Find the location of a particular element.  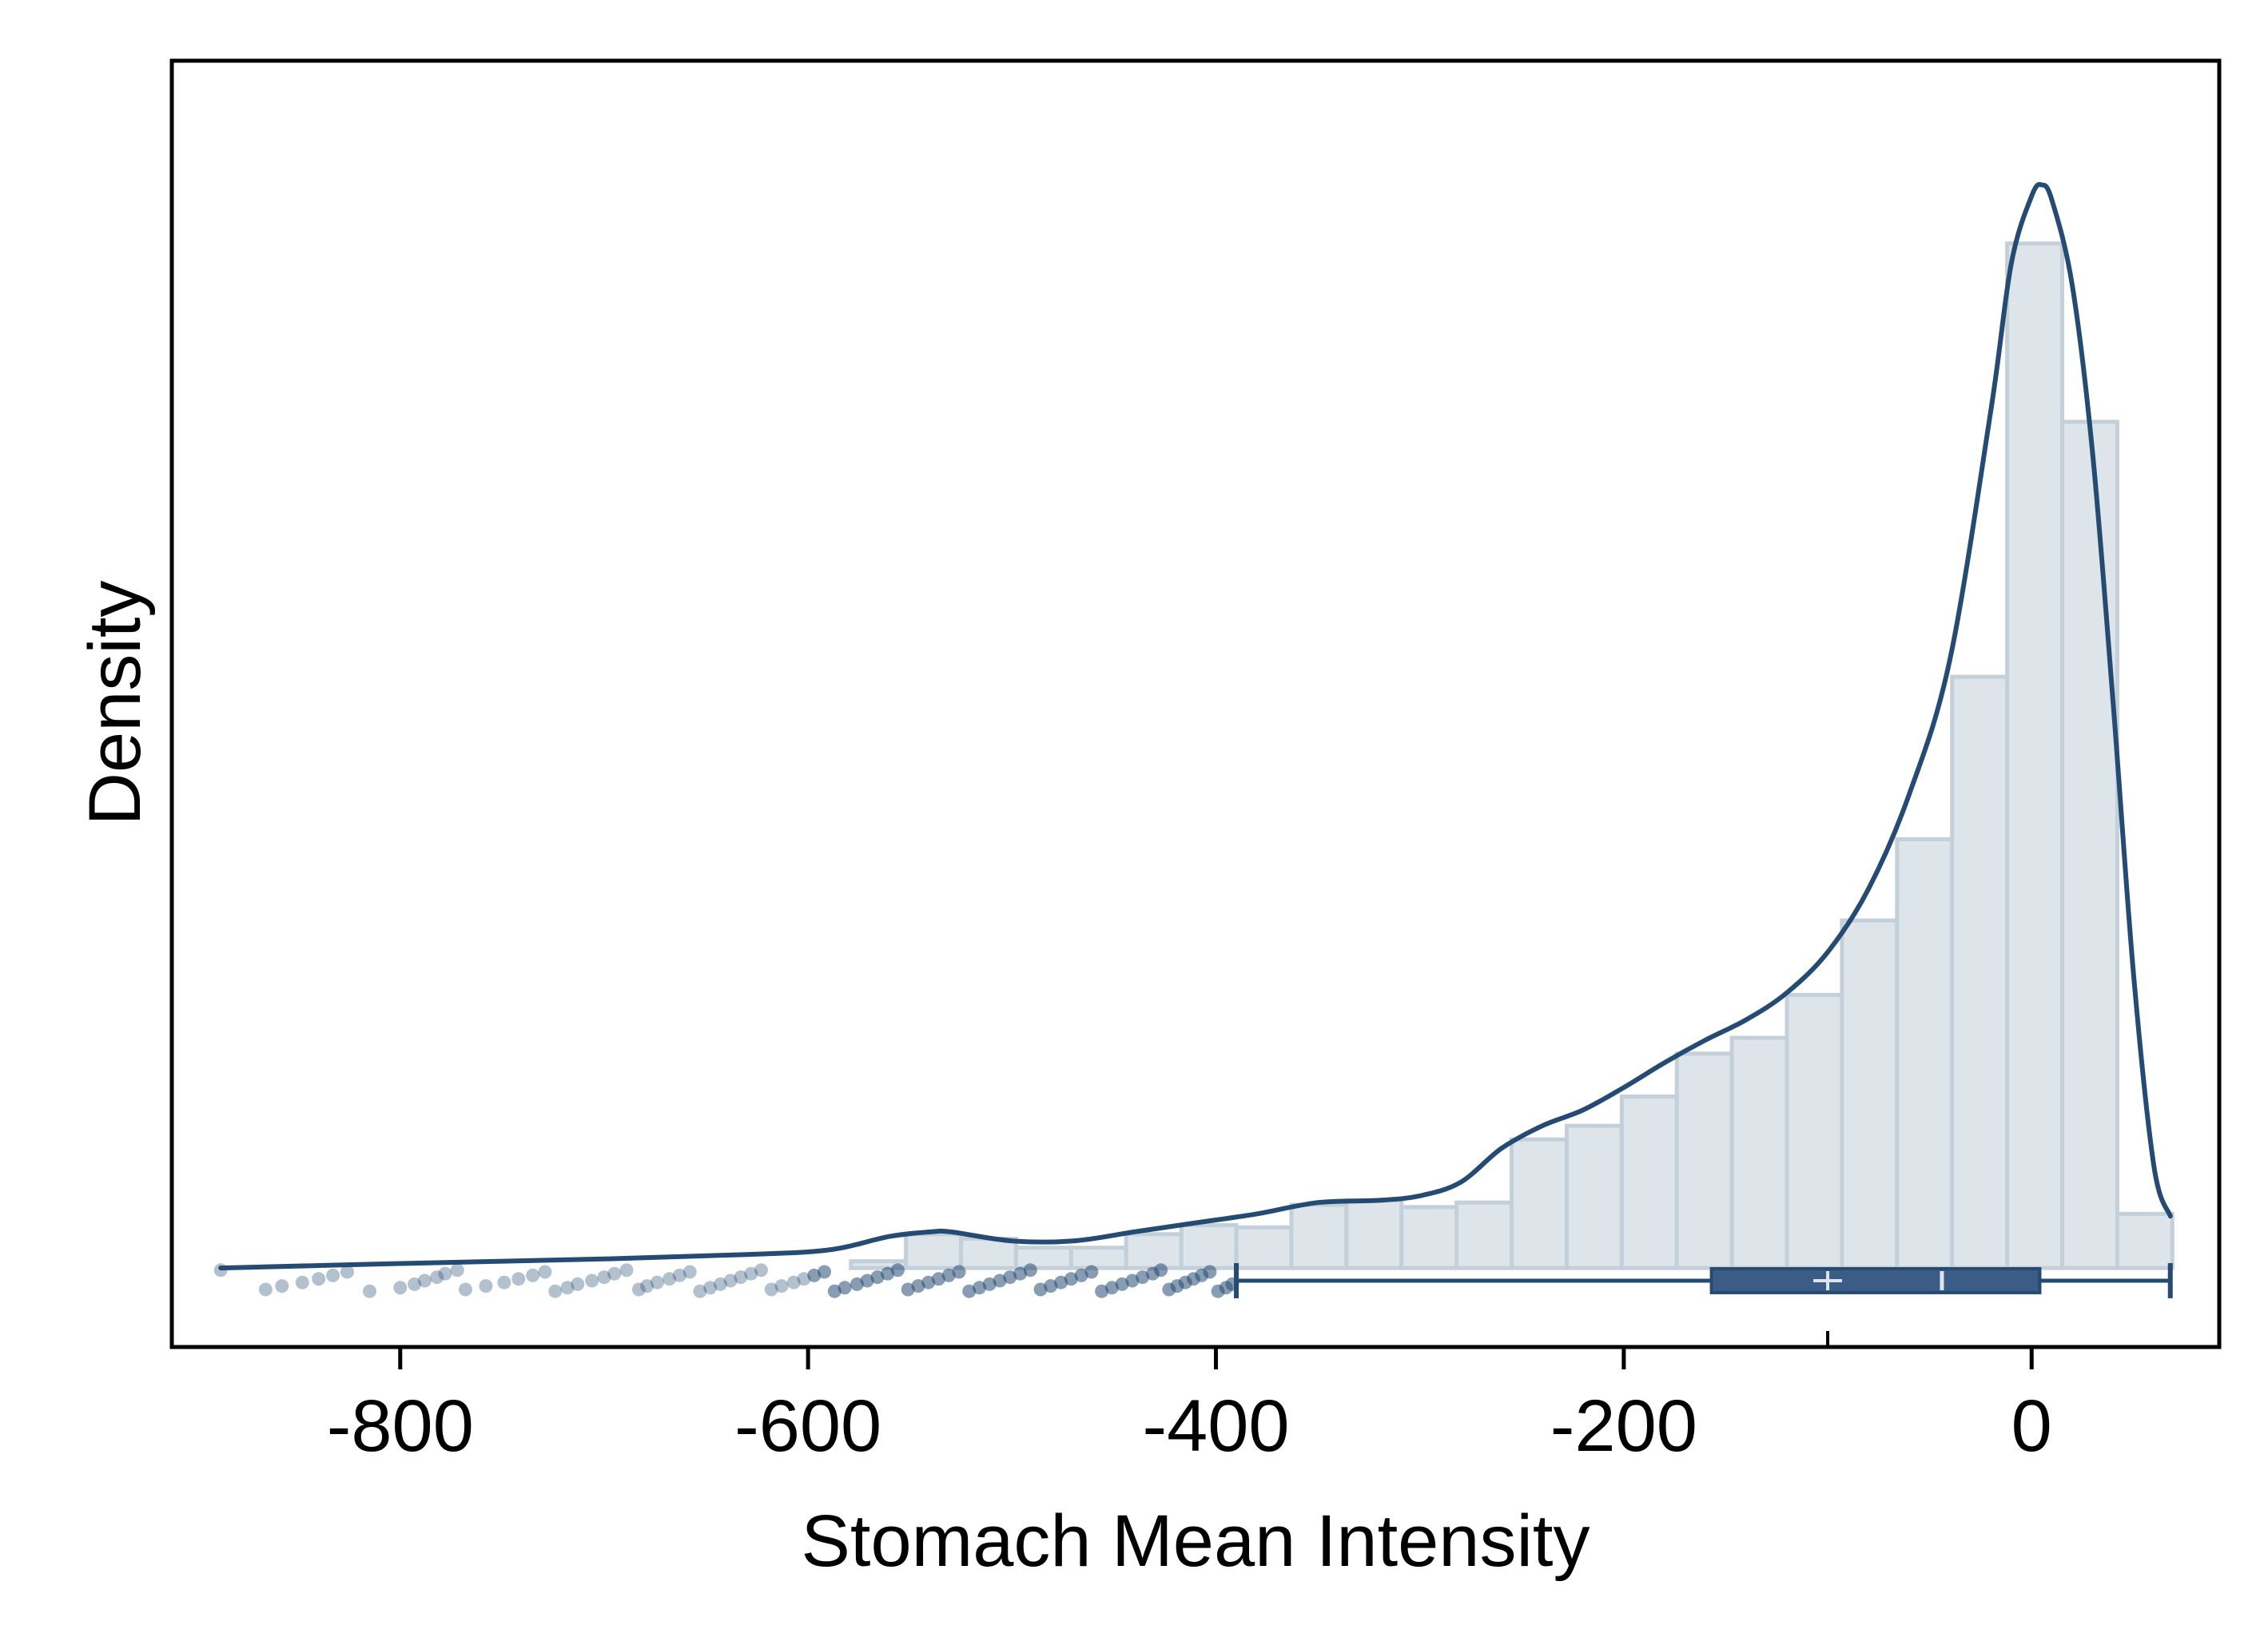

x-axis-label: Stomach Mean Intensity is located at coordinates (1196, 1541).